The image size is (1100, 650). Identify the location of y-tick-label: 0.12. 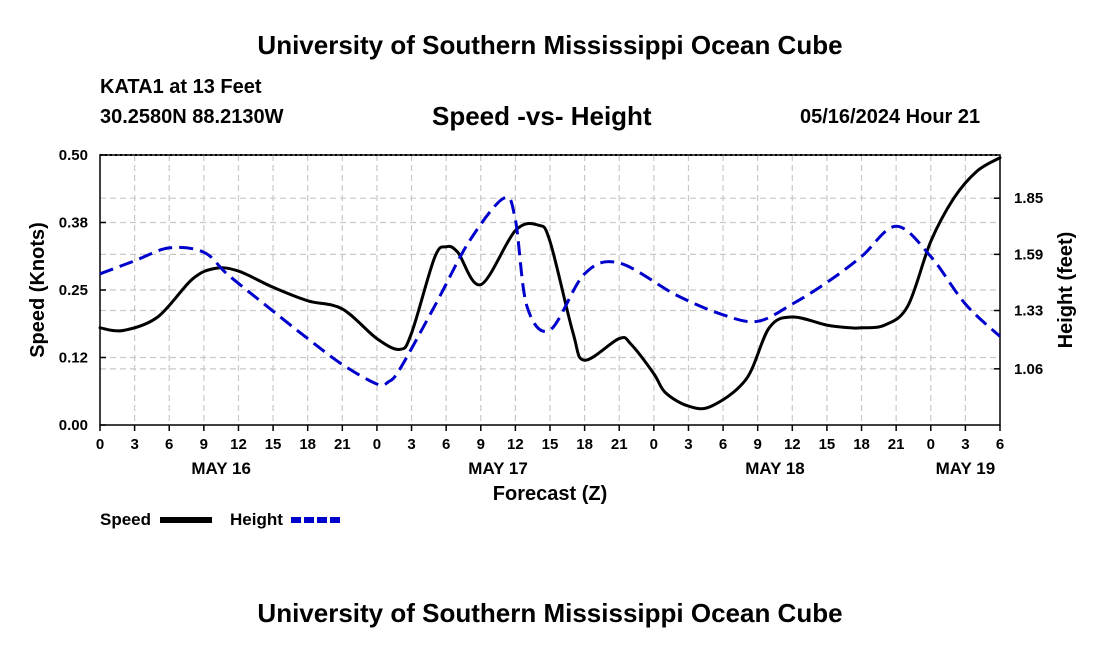
(73, 358).